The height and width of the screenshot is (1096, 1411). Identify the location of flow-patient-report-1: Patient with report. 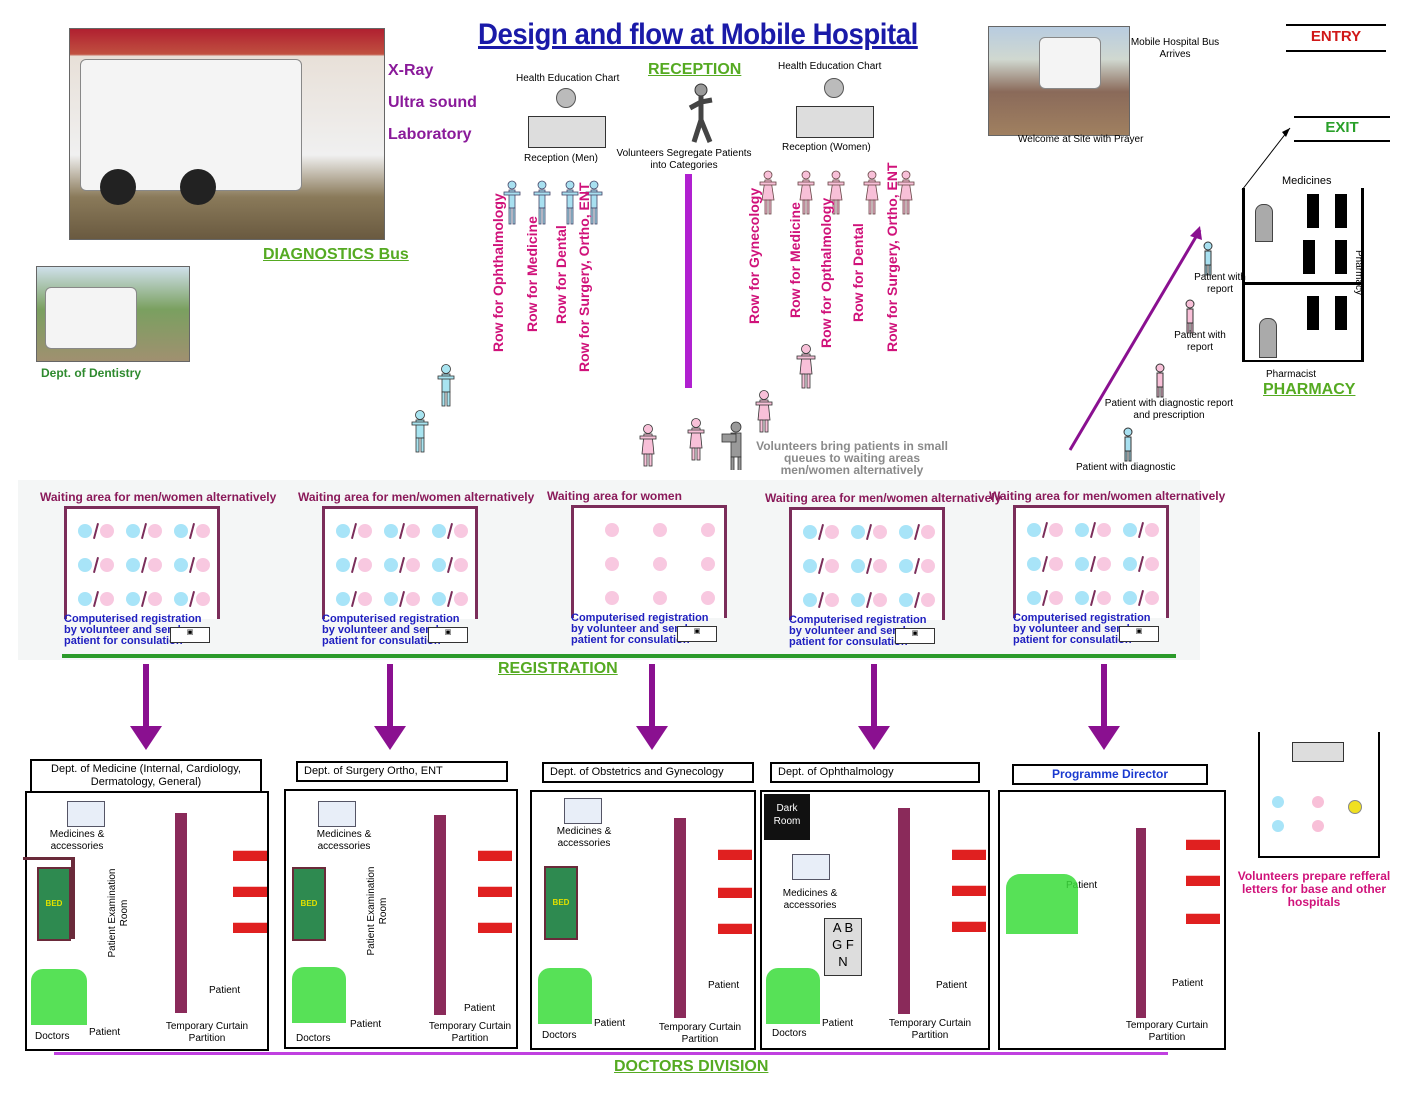
(1220, 284).